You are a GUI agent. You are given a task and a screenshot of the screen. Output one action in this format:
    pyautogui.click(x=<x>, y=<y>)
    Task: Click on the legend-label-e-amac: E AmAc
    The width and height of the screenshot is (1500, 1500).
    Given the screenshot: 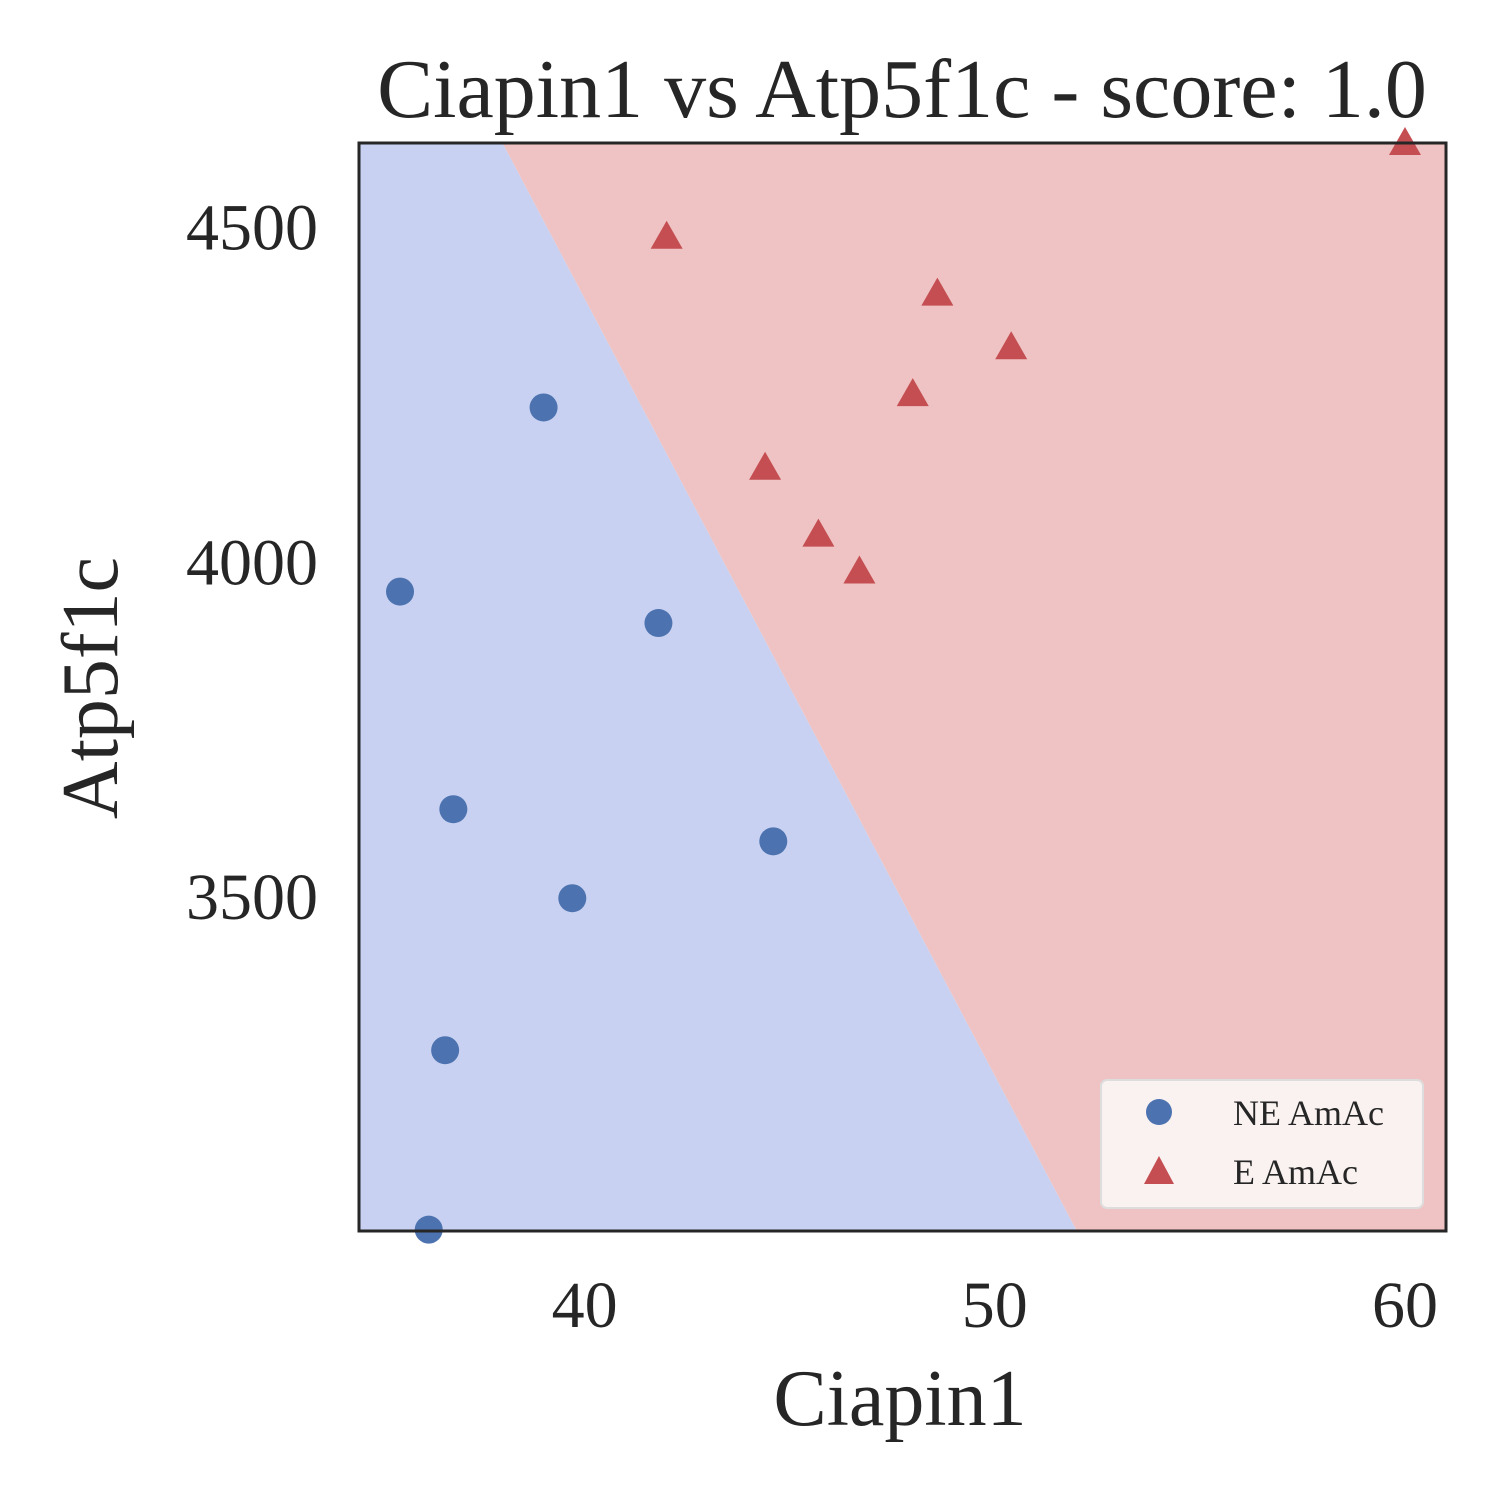 What is the action you would take?
    pyautogui.click(x=1295, y=1172)
    